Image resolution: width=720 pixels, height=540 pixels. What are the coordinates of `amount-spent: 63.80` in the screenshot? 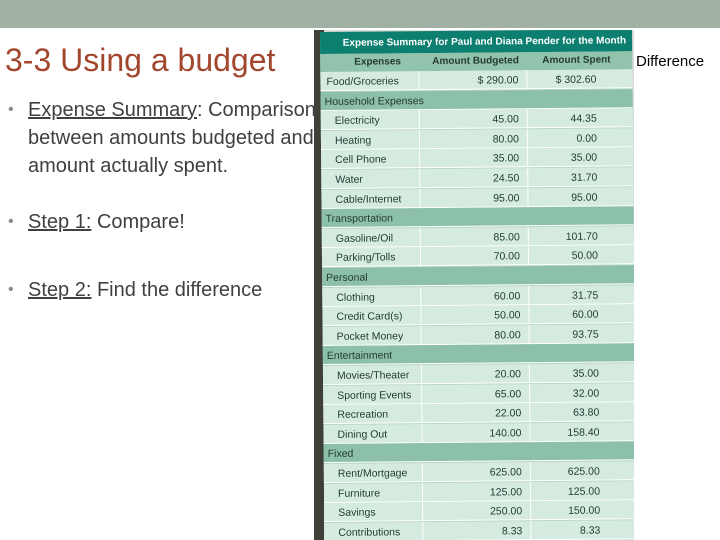 It's located at (586, 412).